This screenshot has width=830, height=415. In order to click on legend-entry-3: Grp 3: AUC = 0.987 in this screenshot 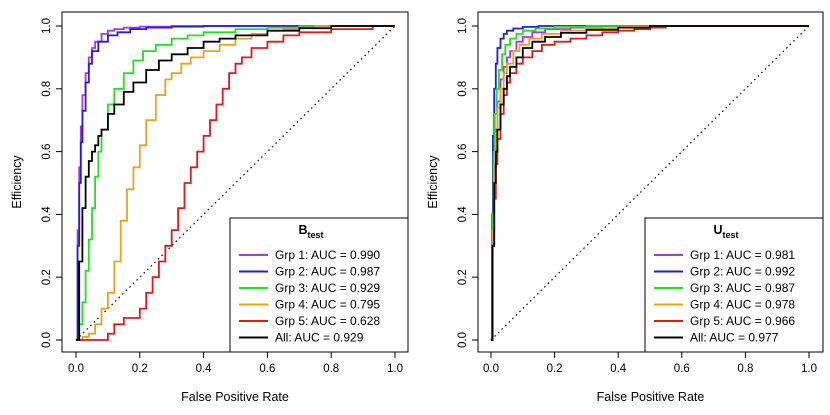, I will do `click(742, 288)`.